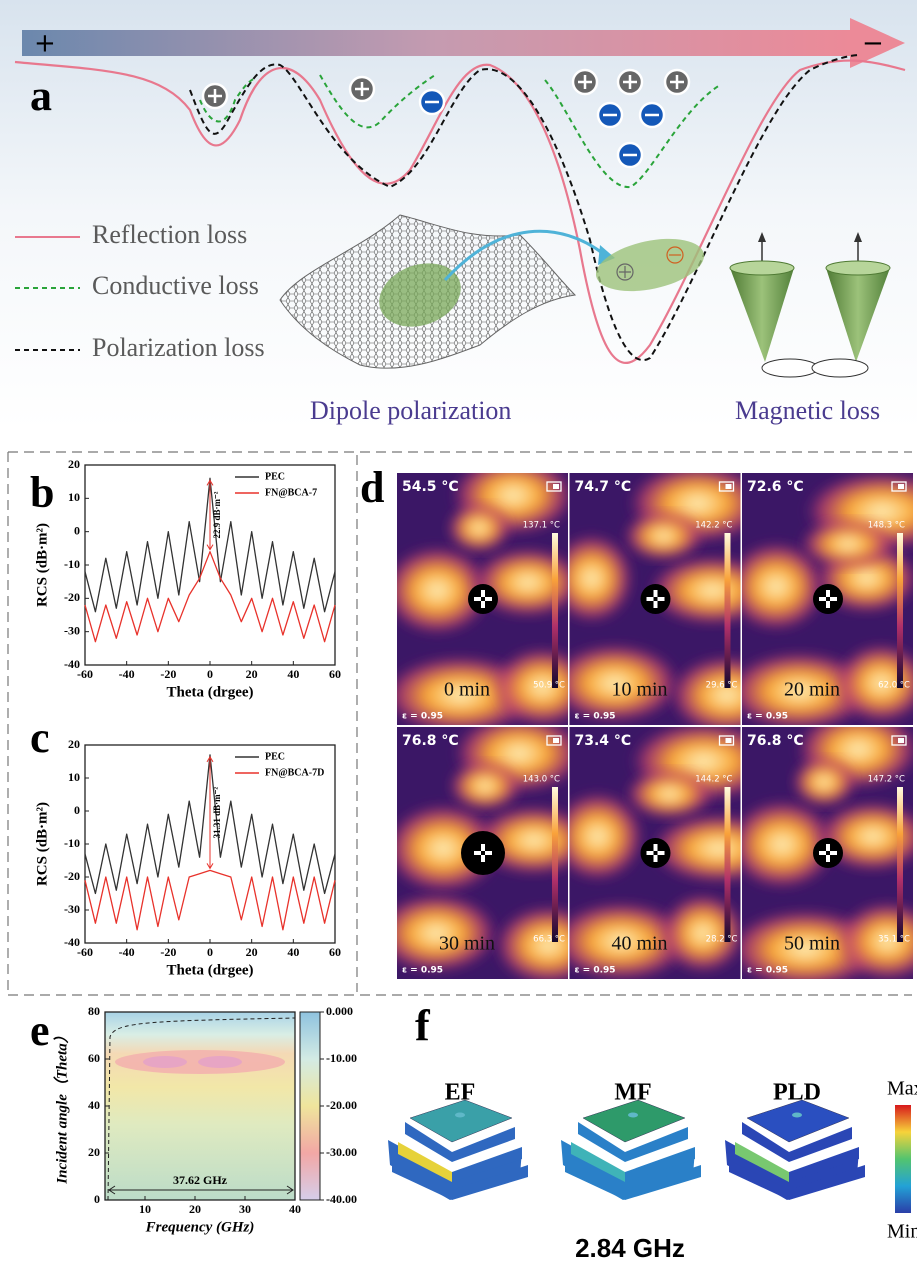  What do you see at coordinates (201, 1190) in the screenshot?
I see `span-arrow-heads` at bounding box center [201, 1190].